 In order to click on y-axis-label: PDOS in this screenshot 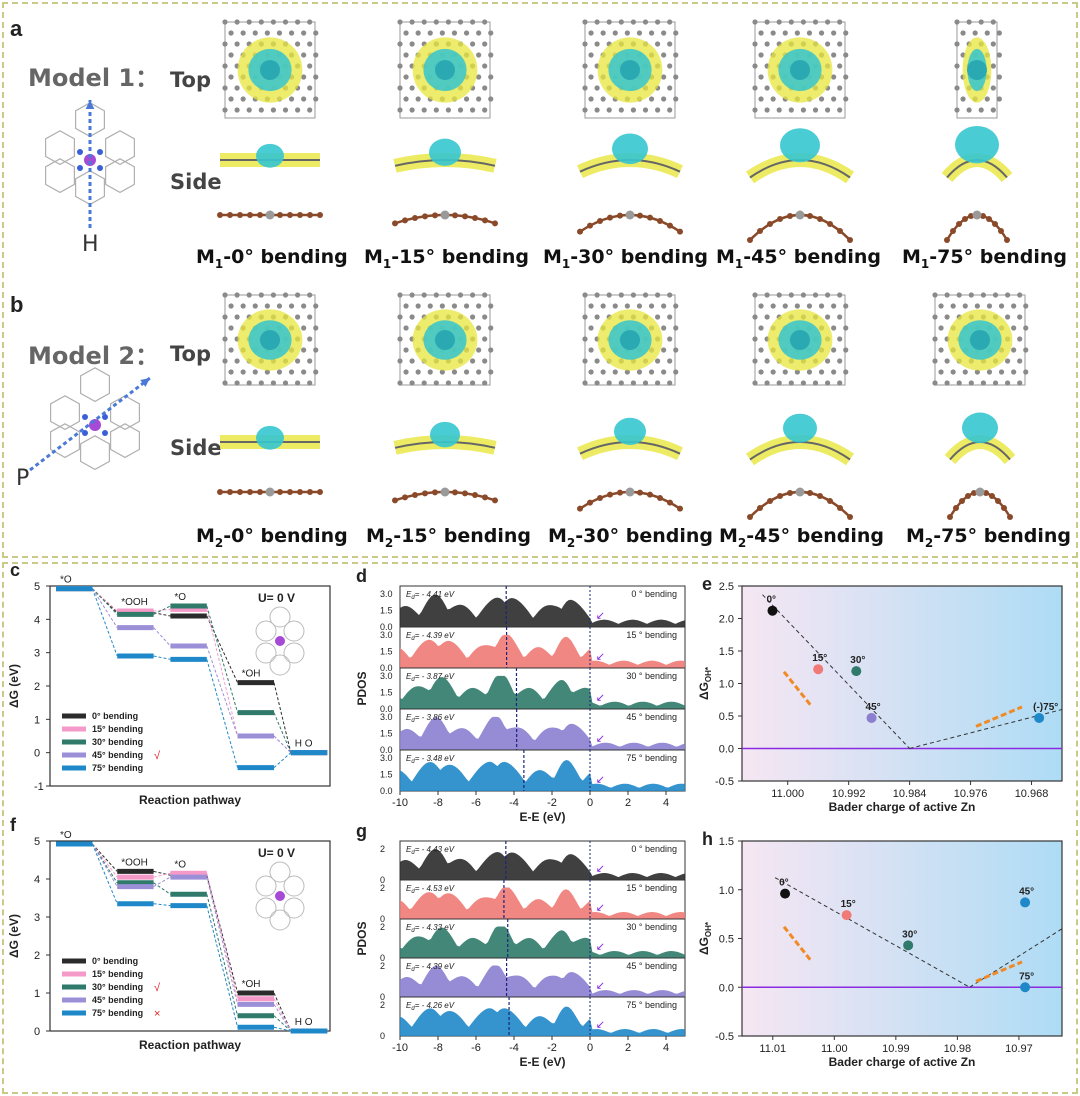, I will do `click(362, 688)`.